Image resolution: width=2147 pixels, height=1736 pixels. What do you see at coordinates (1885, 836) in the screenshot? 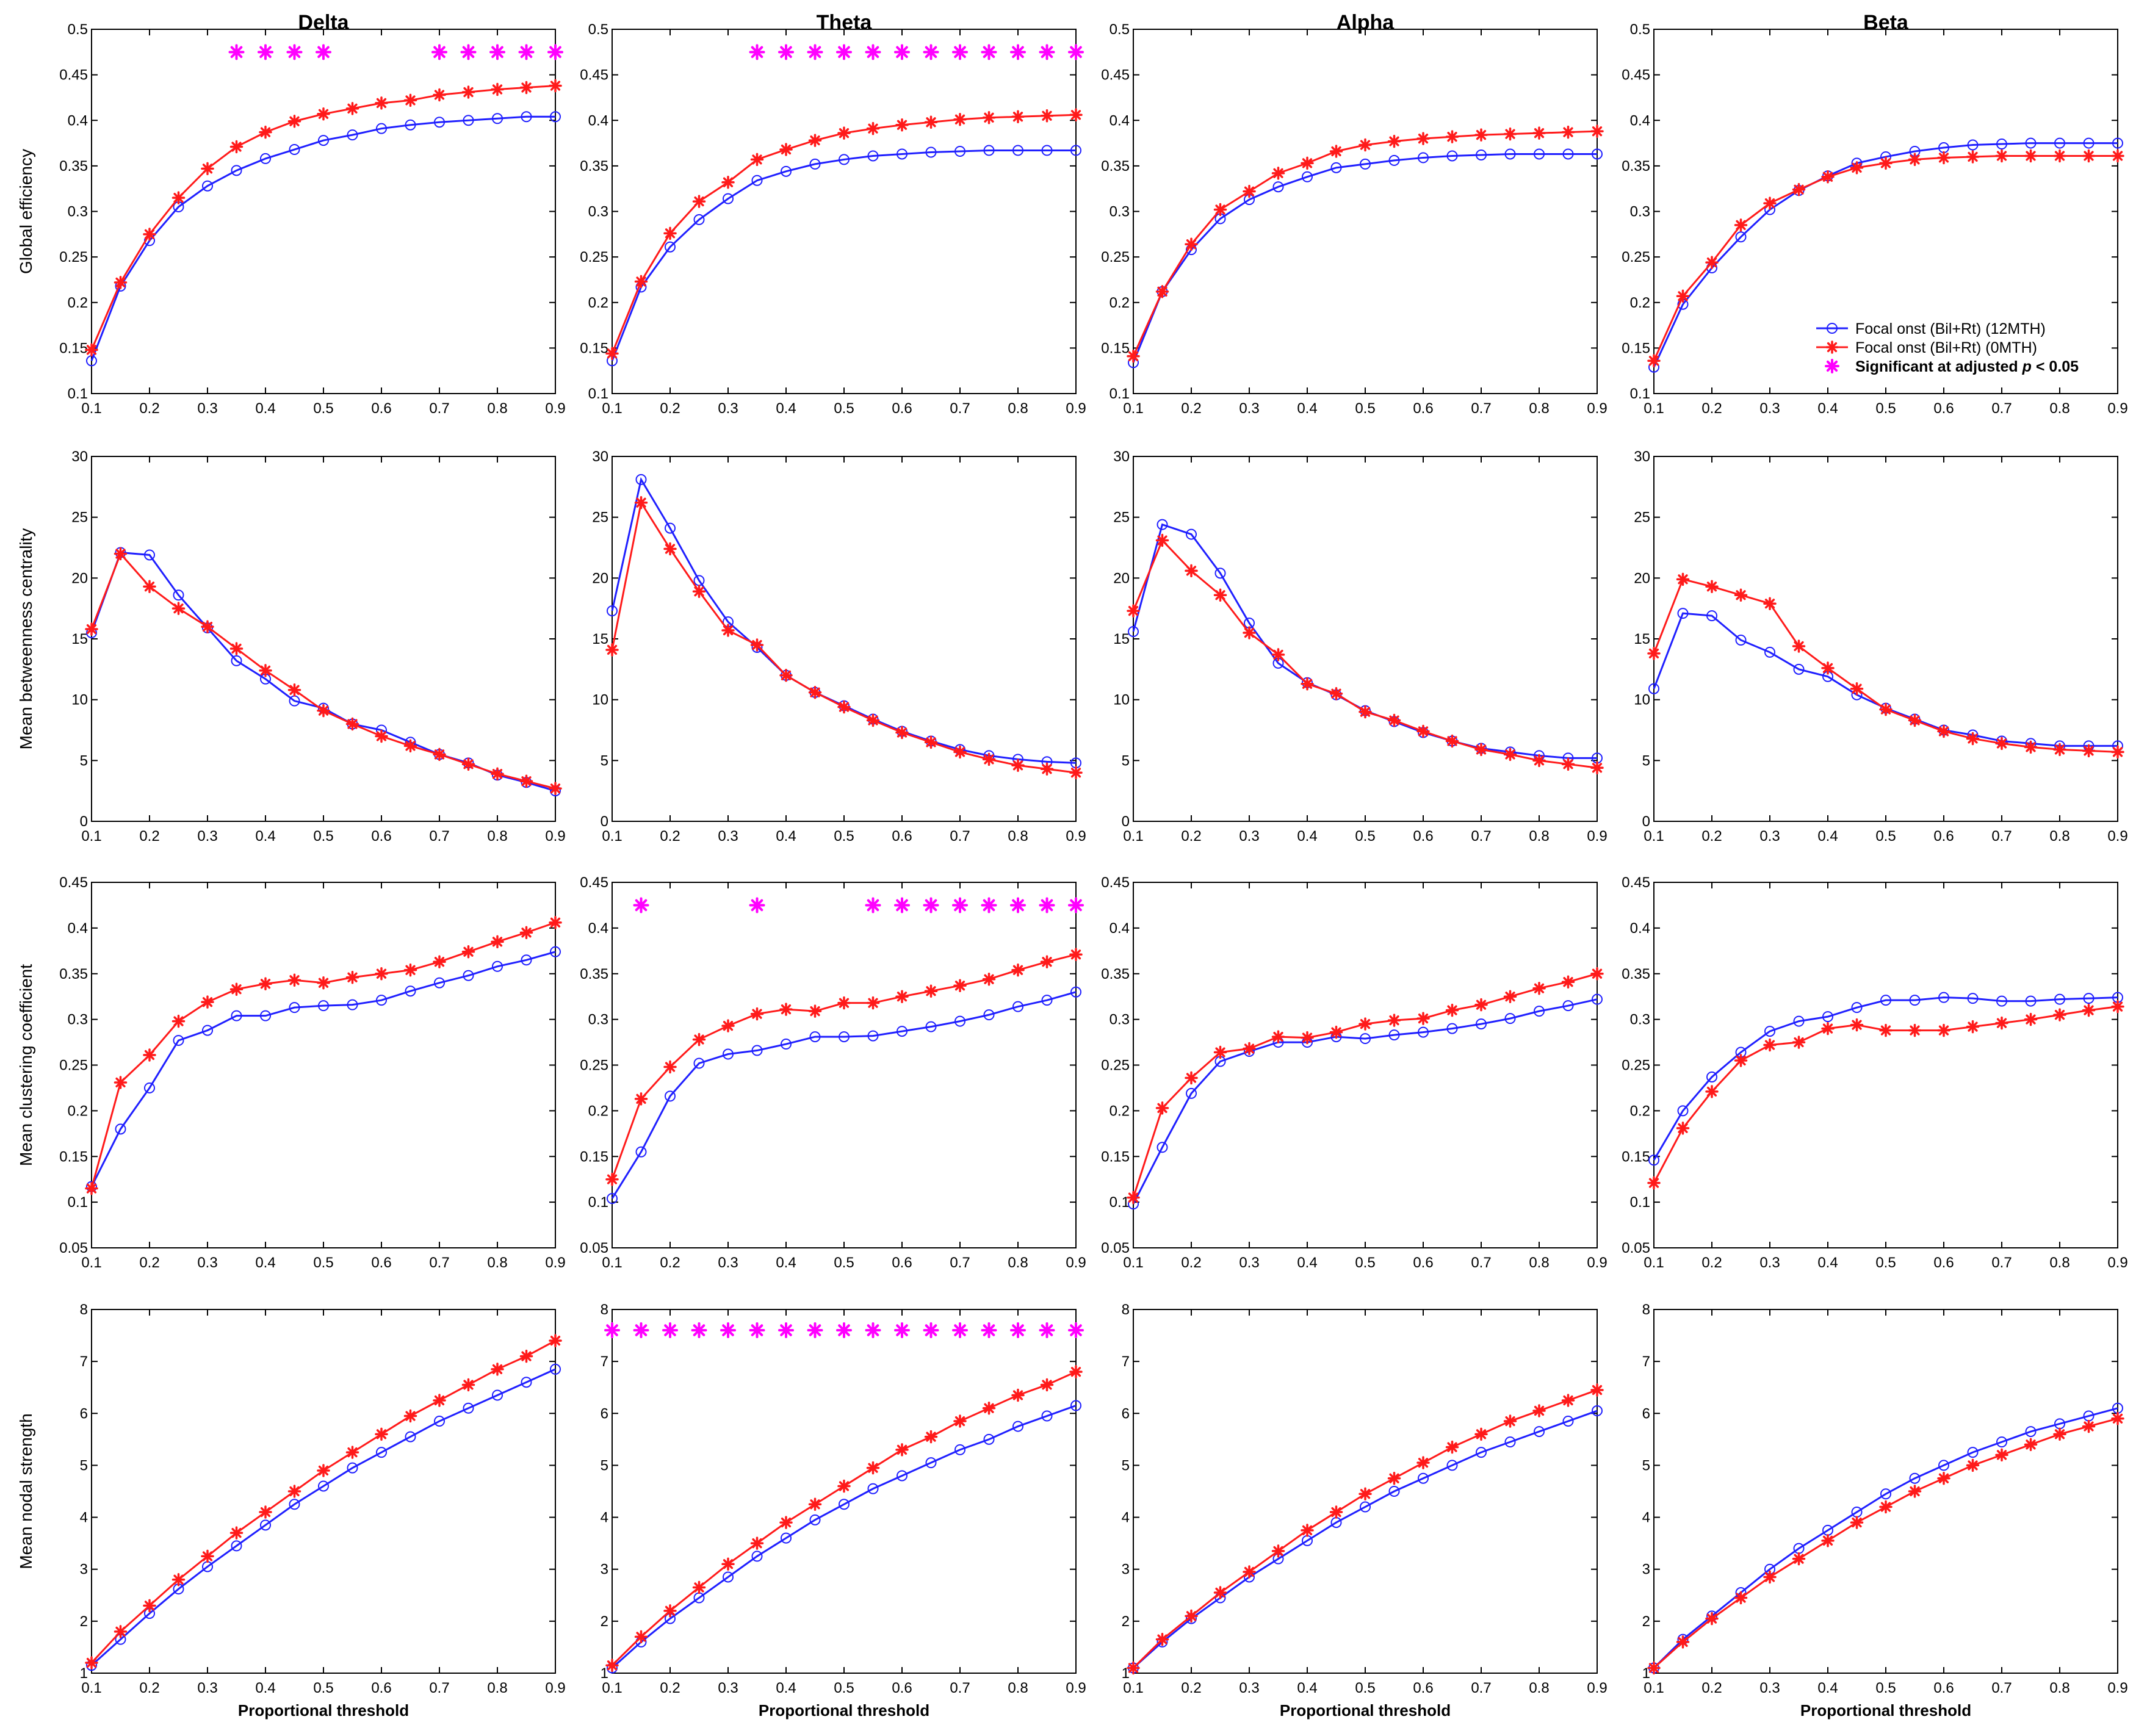
I see `x-tick-label: 0.5` at bounding box center [1885, 836].